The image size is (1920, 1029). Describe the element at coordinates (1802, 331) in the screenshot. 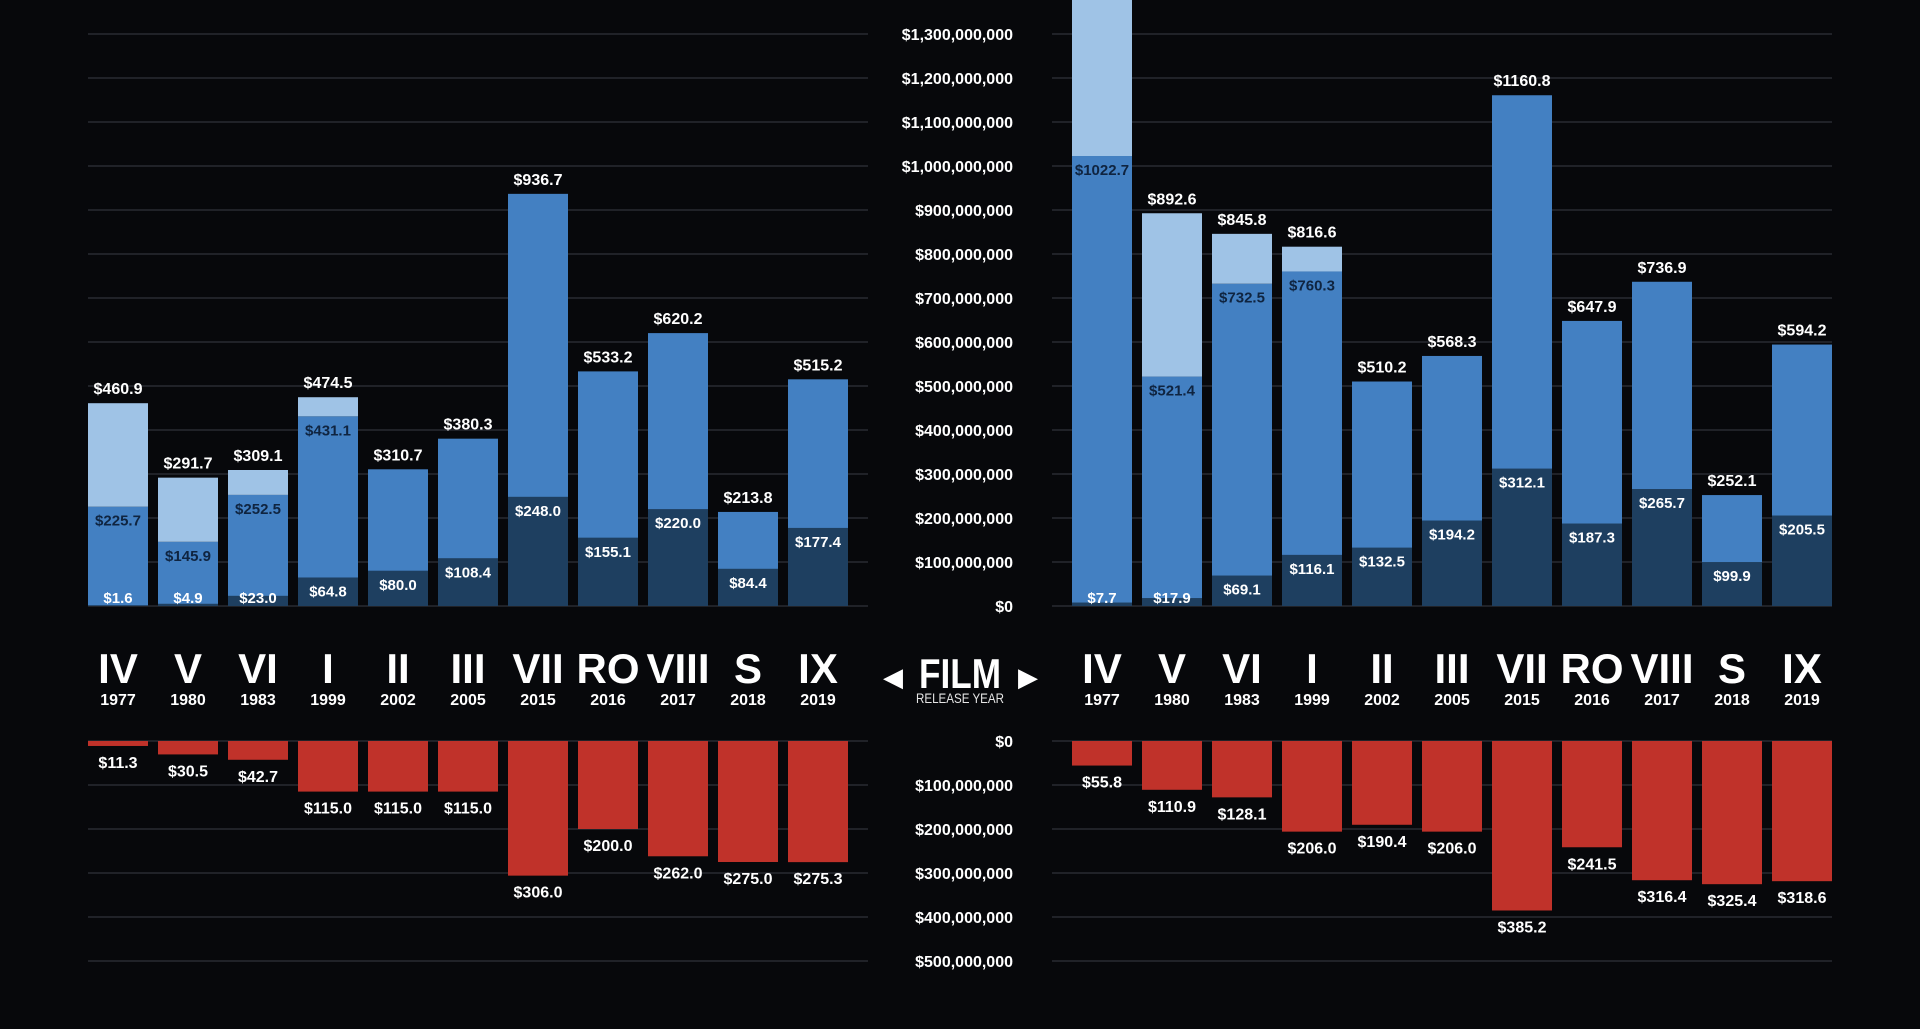

I see `right-total-value-label: $594.2` at that location.